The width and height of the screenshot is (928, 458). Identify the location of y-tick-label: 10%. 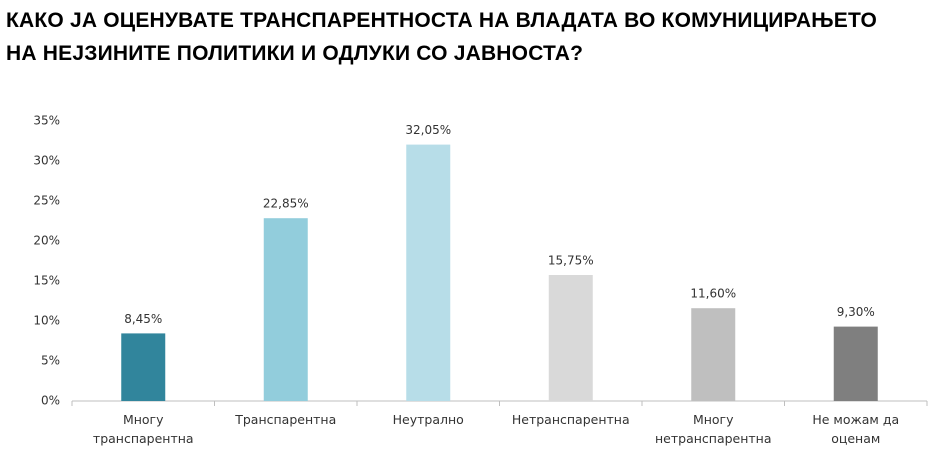
(46, 321).